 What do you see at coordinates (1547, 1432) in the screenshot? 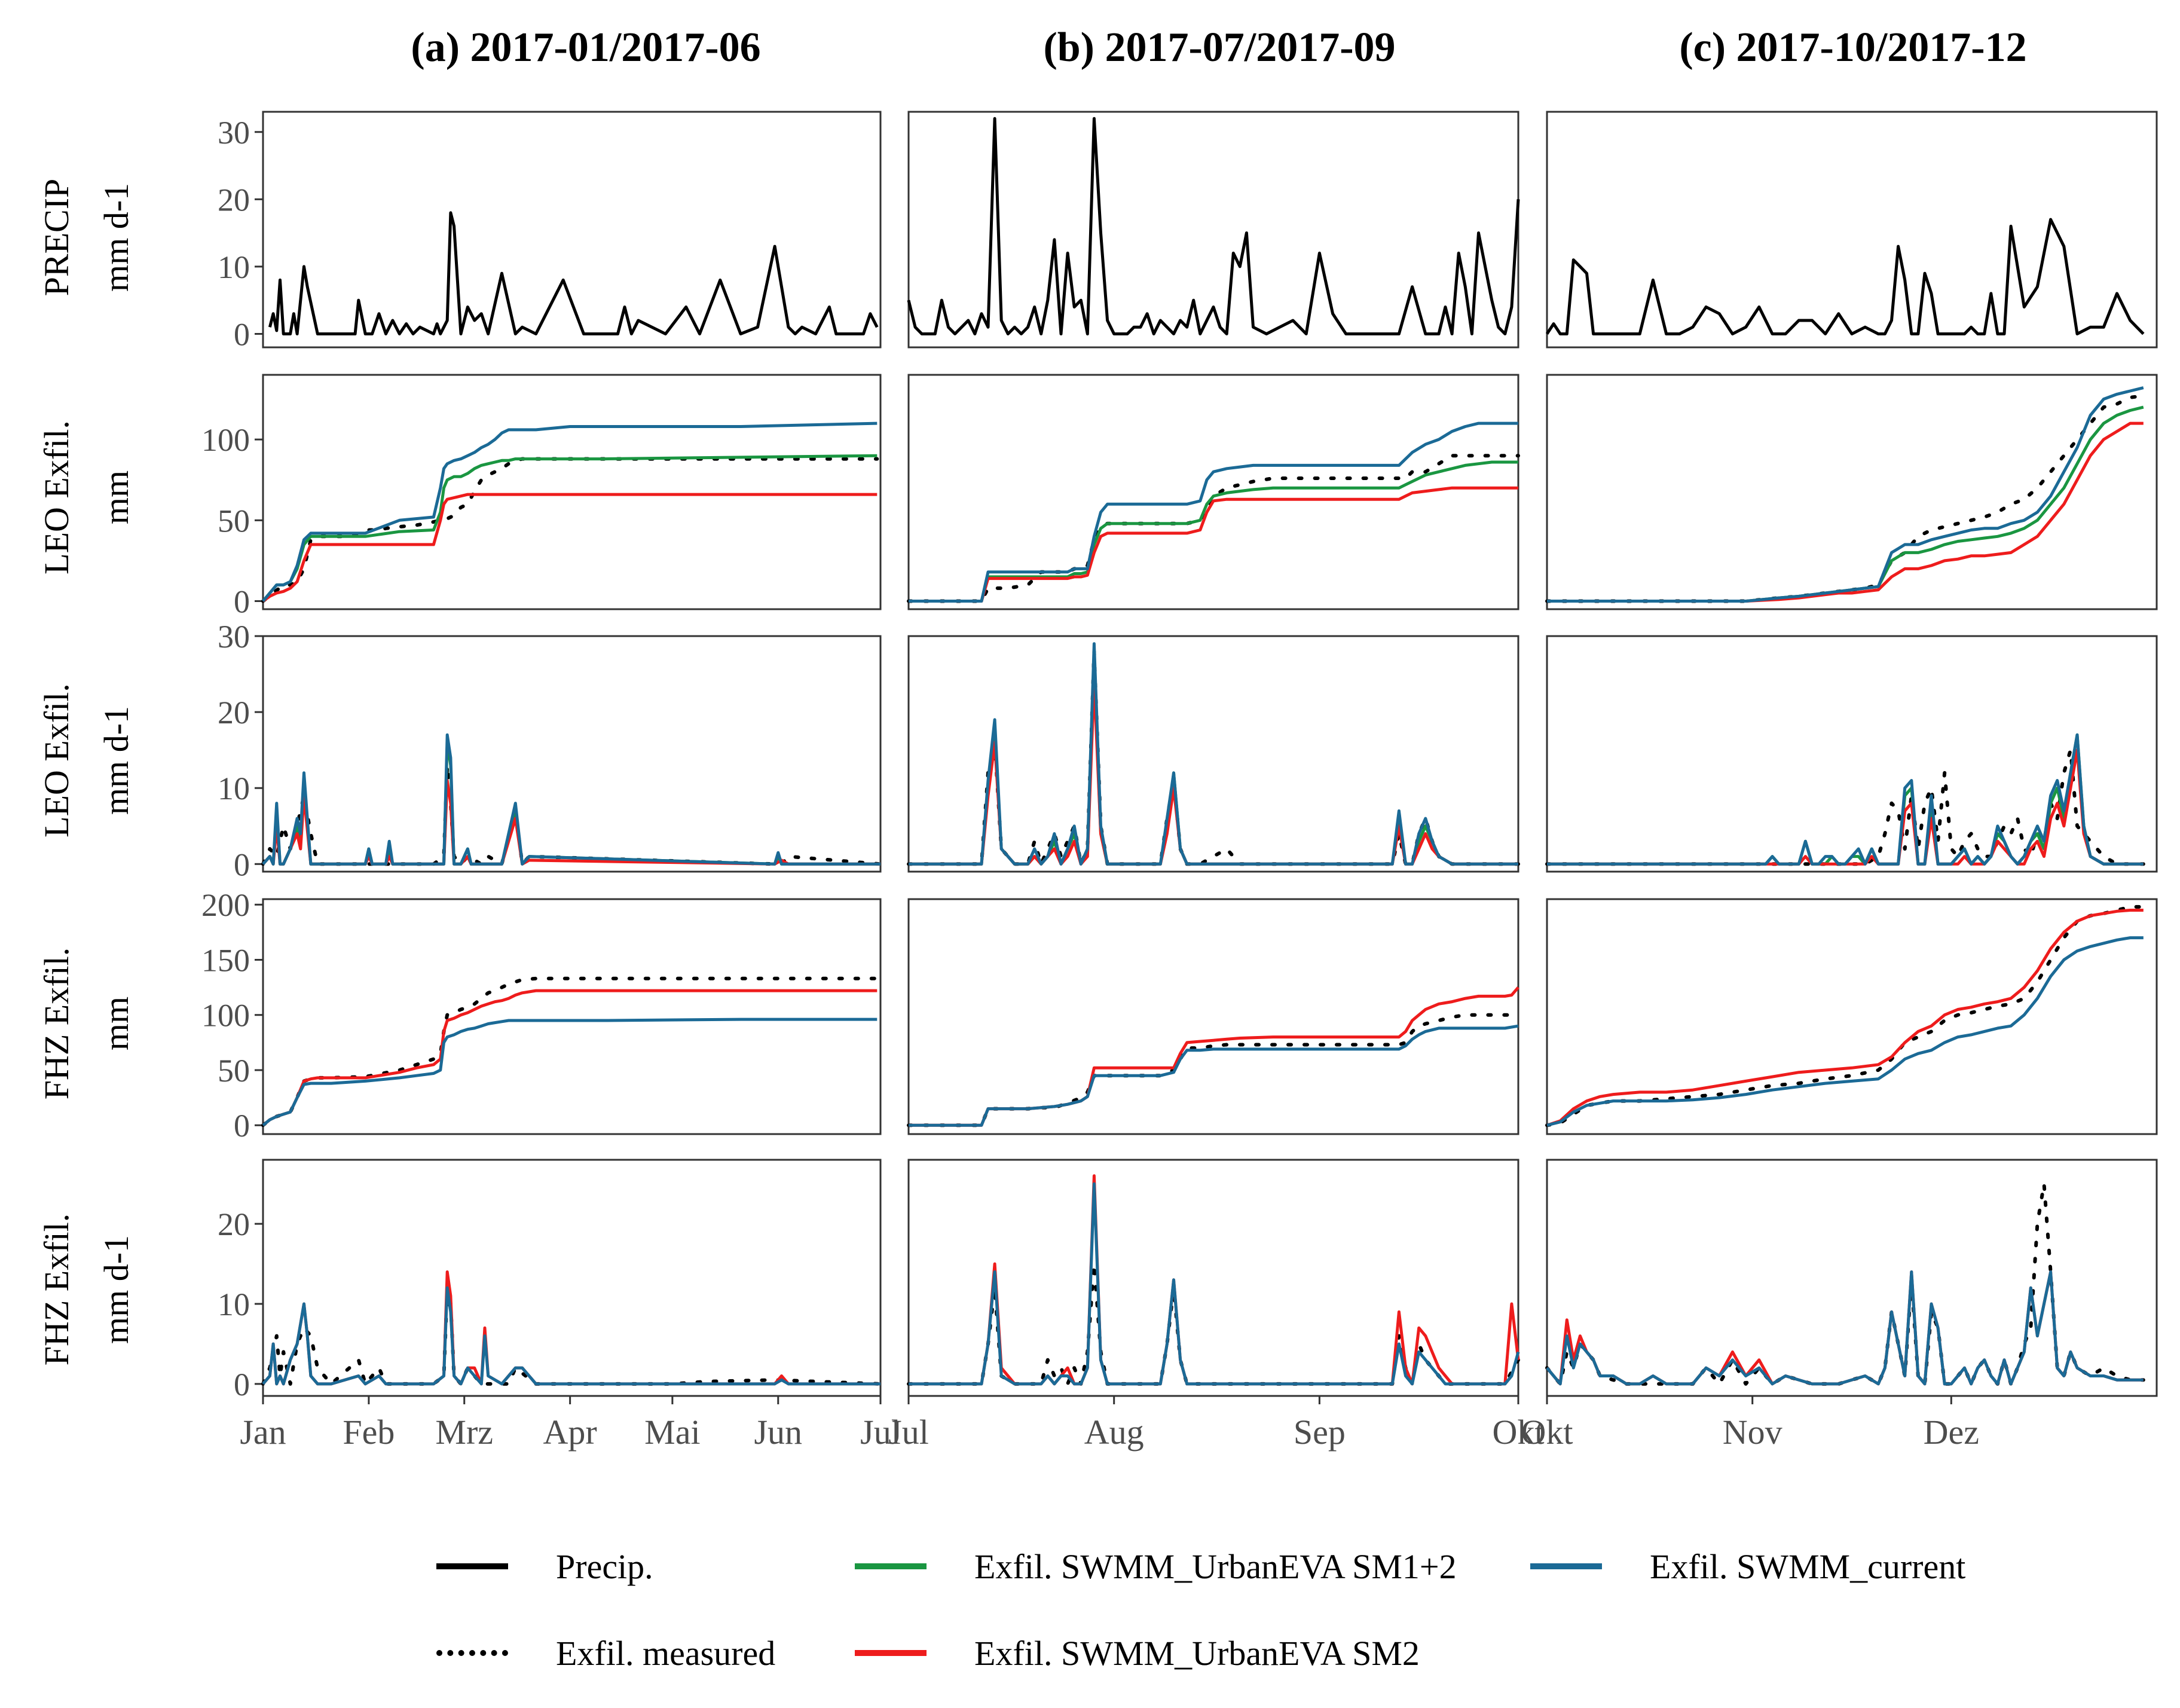
I see `x-tick-label-2-Okt: Okt` at bounding box center [1547, 1432].